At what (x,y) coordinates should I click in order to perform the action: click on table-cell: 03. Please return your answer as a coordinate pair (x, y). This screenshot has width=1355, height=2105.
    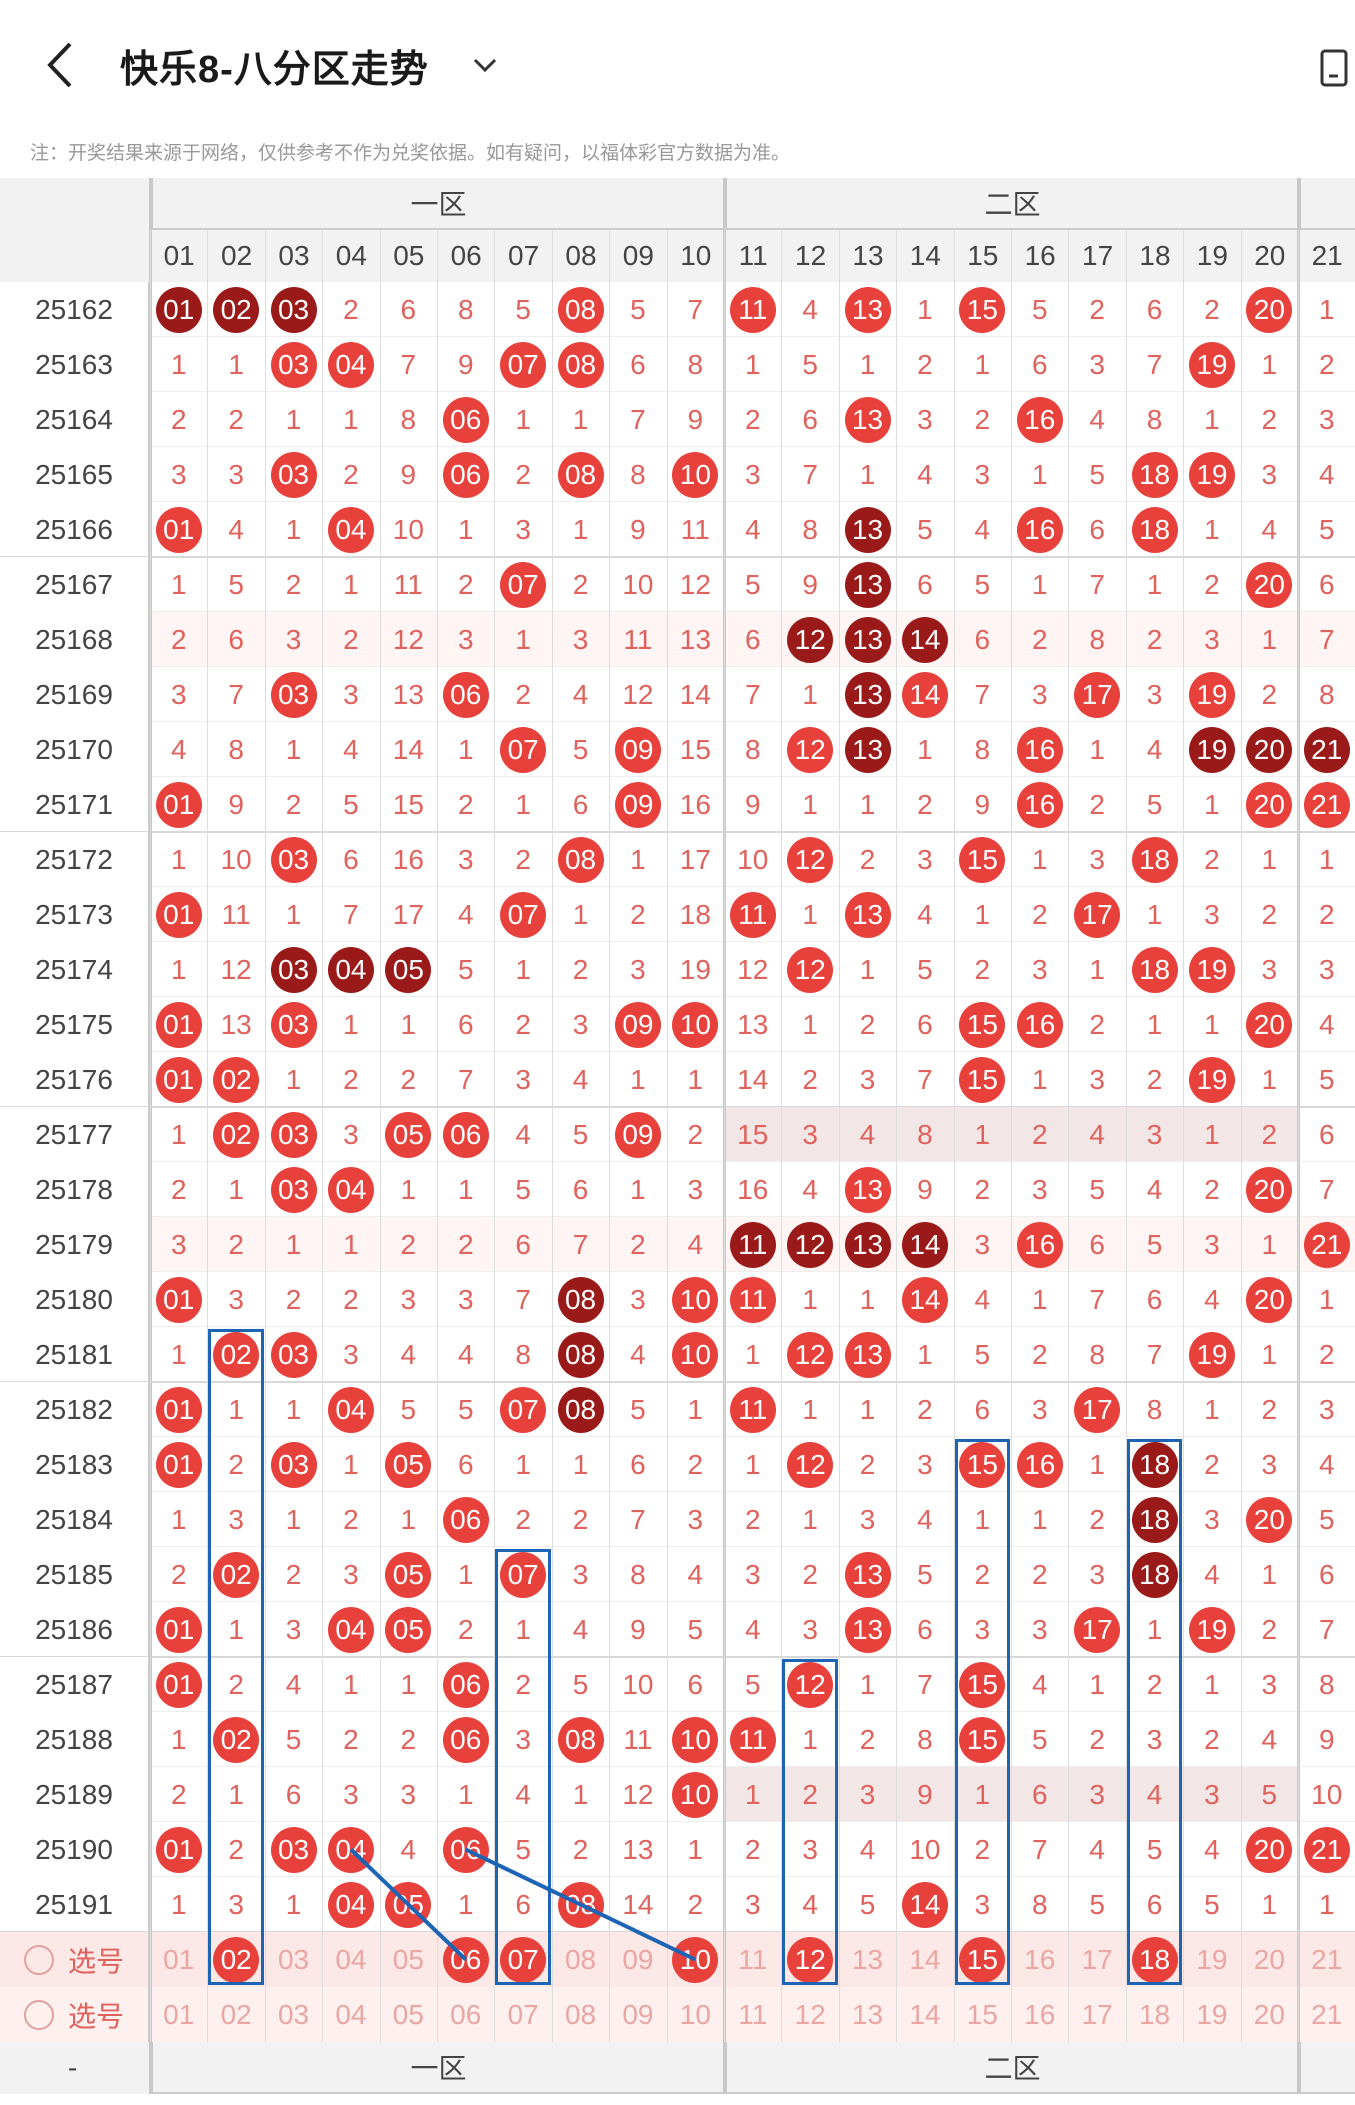
    Looking at the image, I should click on (294, 474).